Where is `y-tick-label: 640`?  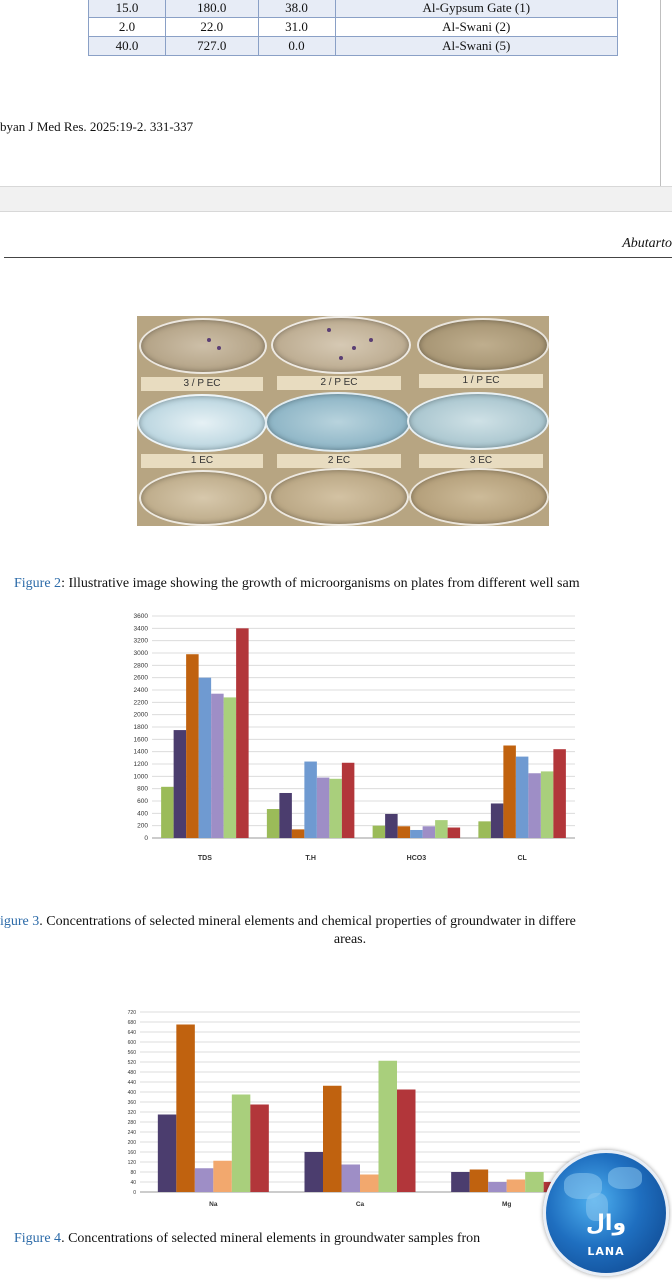 y-tick-label: 640 is located at coordinates (132, 1033).